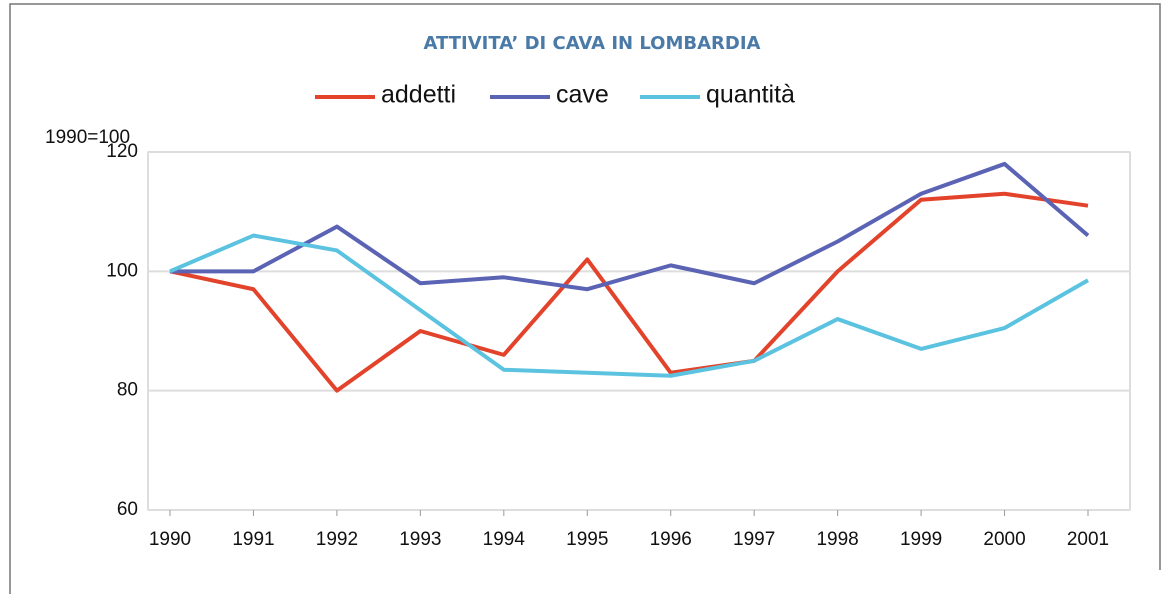 The image size is (1167, 594). I want to click on x-tick-label: 1991, so click(253, 539).